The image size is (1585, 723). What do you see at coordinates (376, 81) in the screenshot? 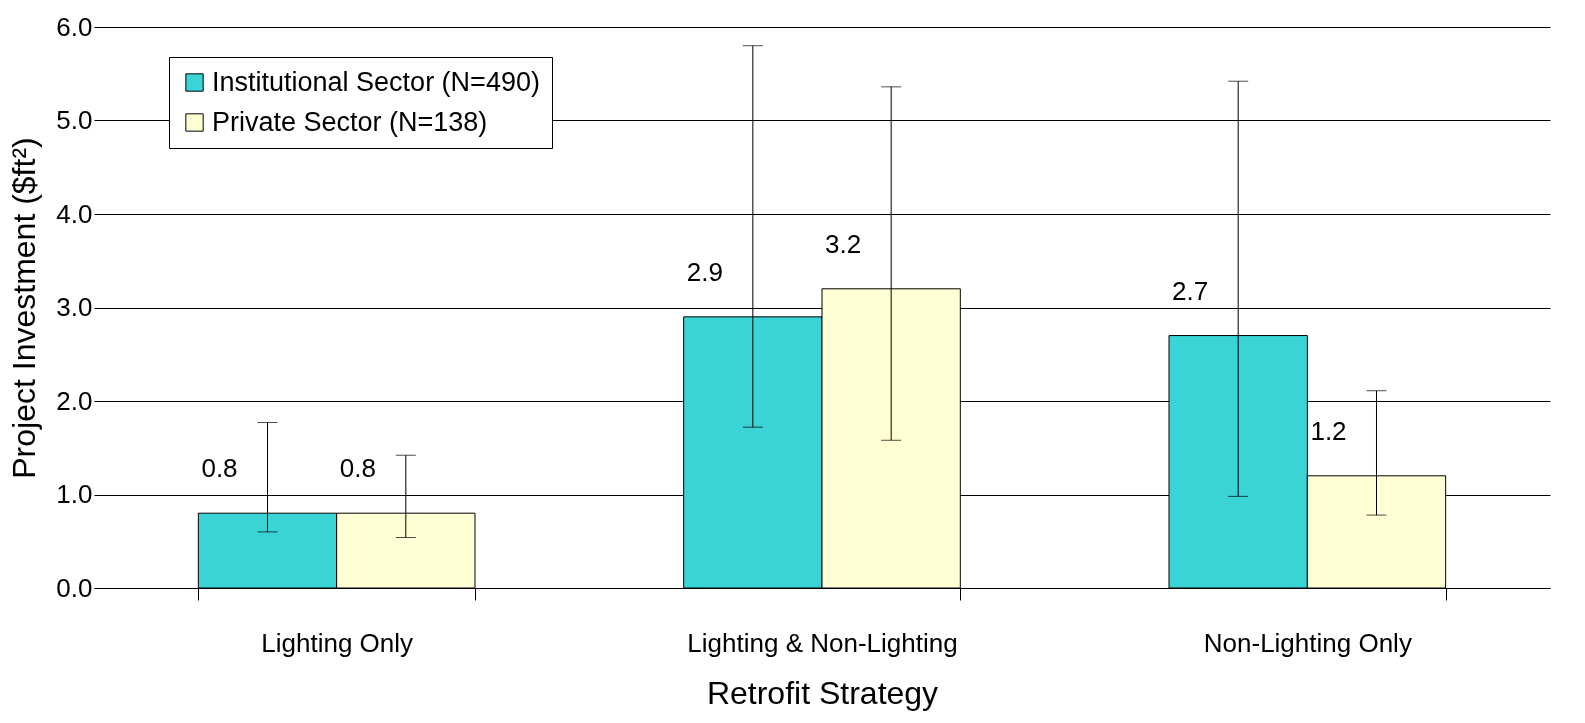
I see `legend-label: Institutional Sector (N=490)` at bounding box center [376, 81].